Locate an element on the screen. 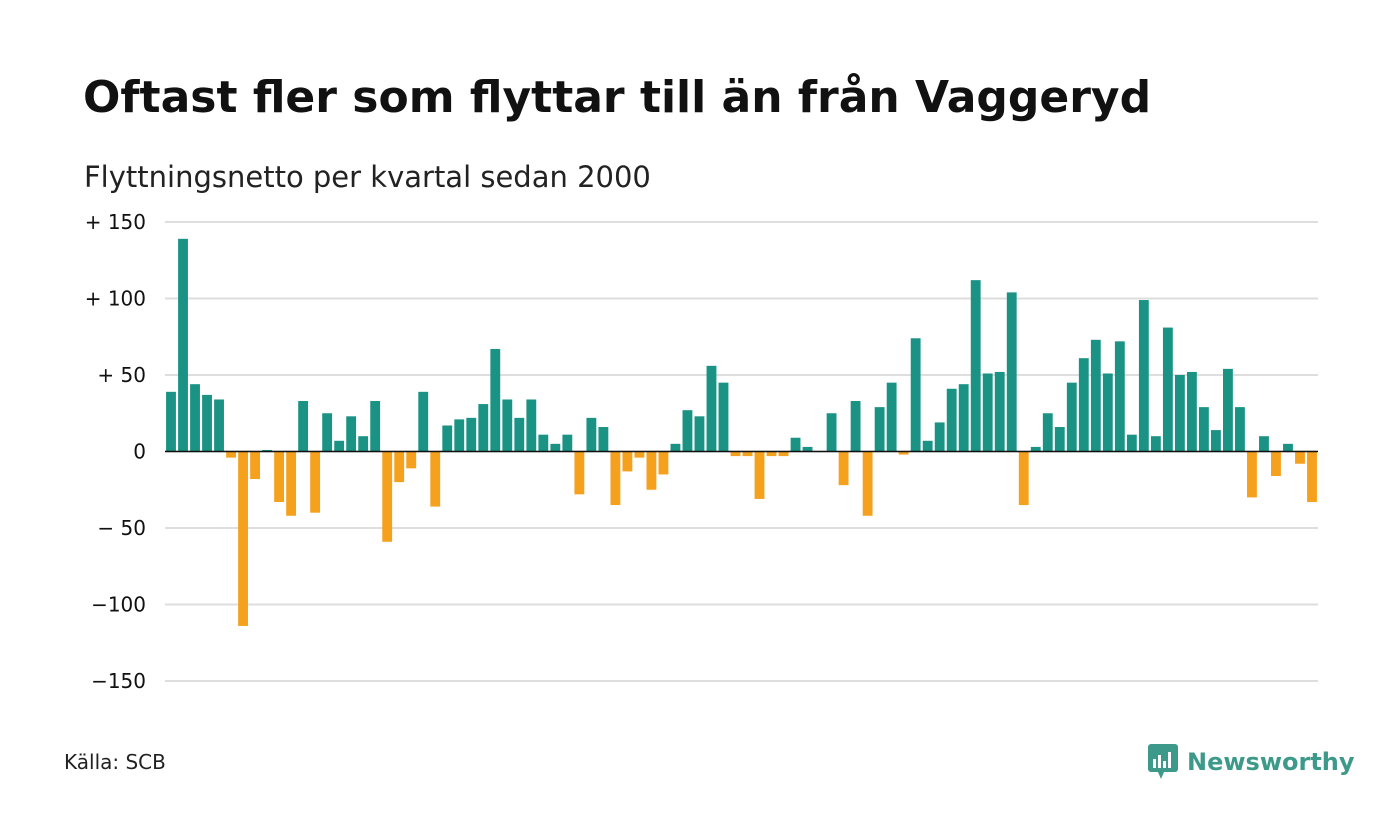 Image resolution: width=1400 pixels, height=840 pixels. y-tick-label: 0 is located at coordinates (139, 452).